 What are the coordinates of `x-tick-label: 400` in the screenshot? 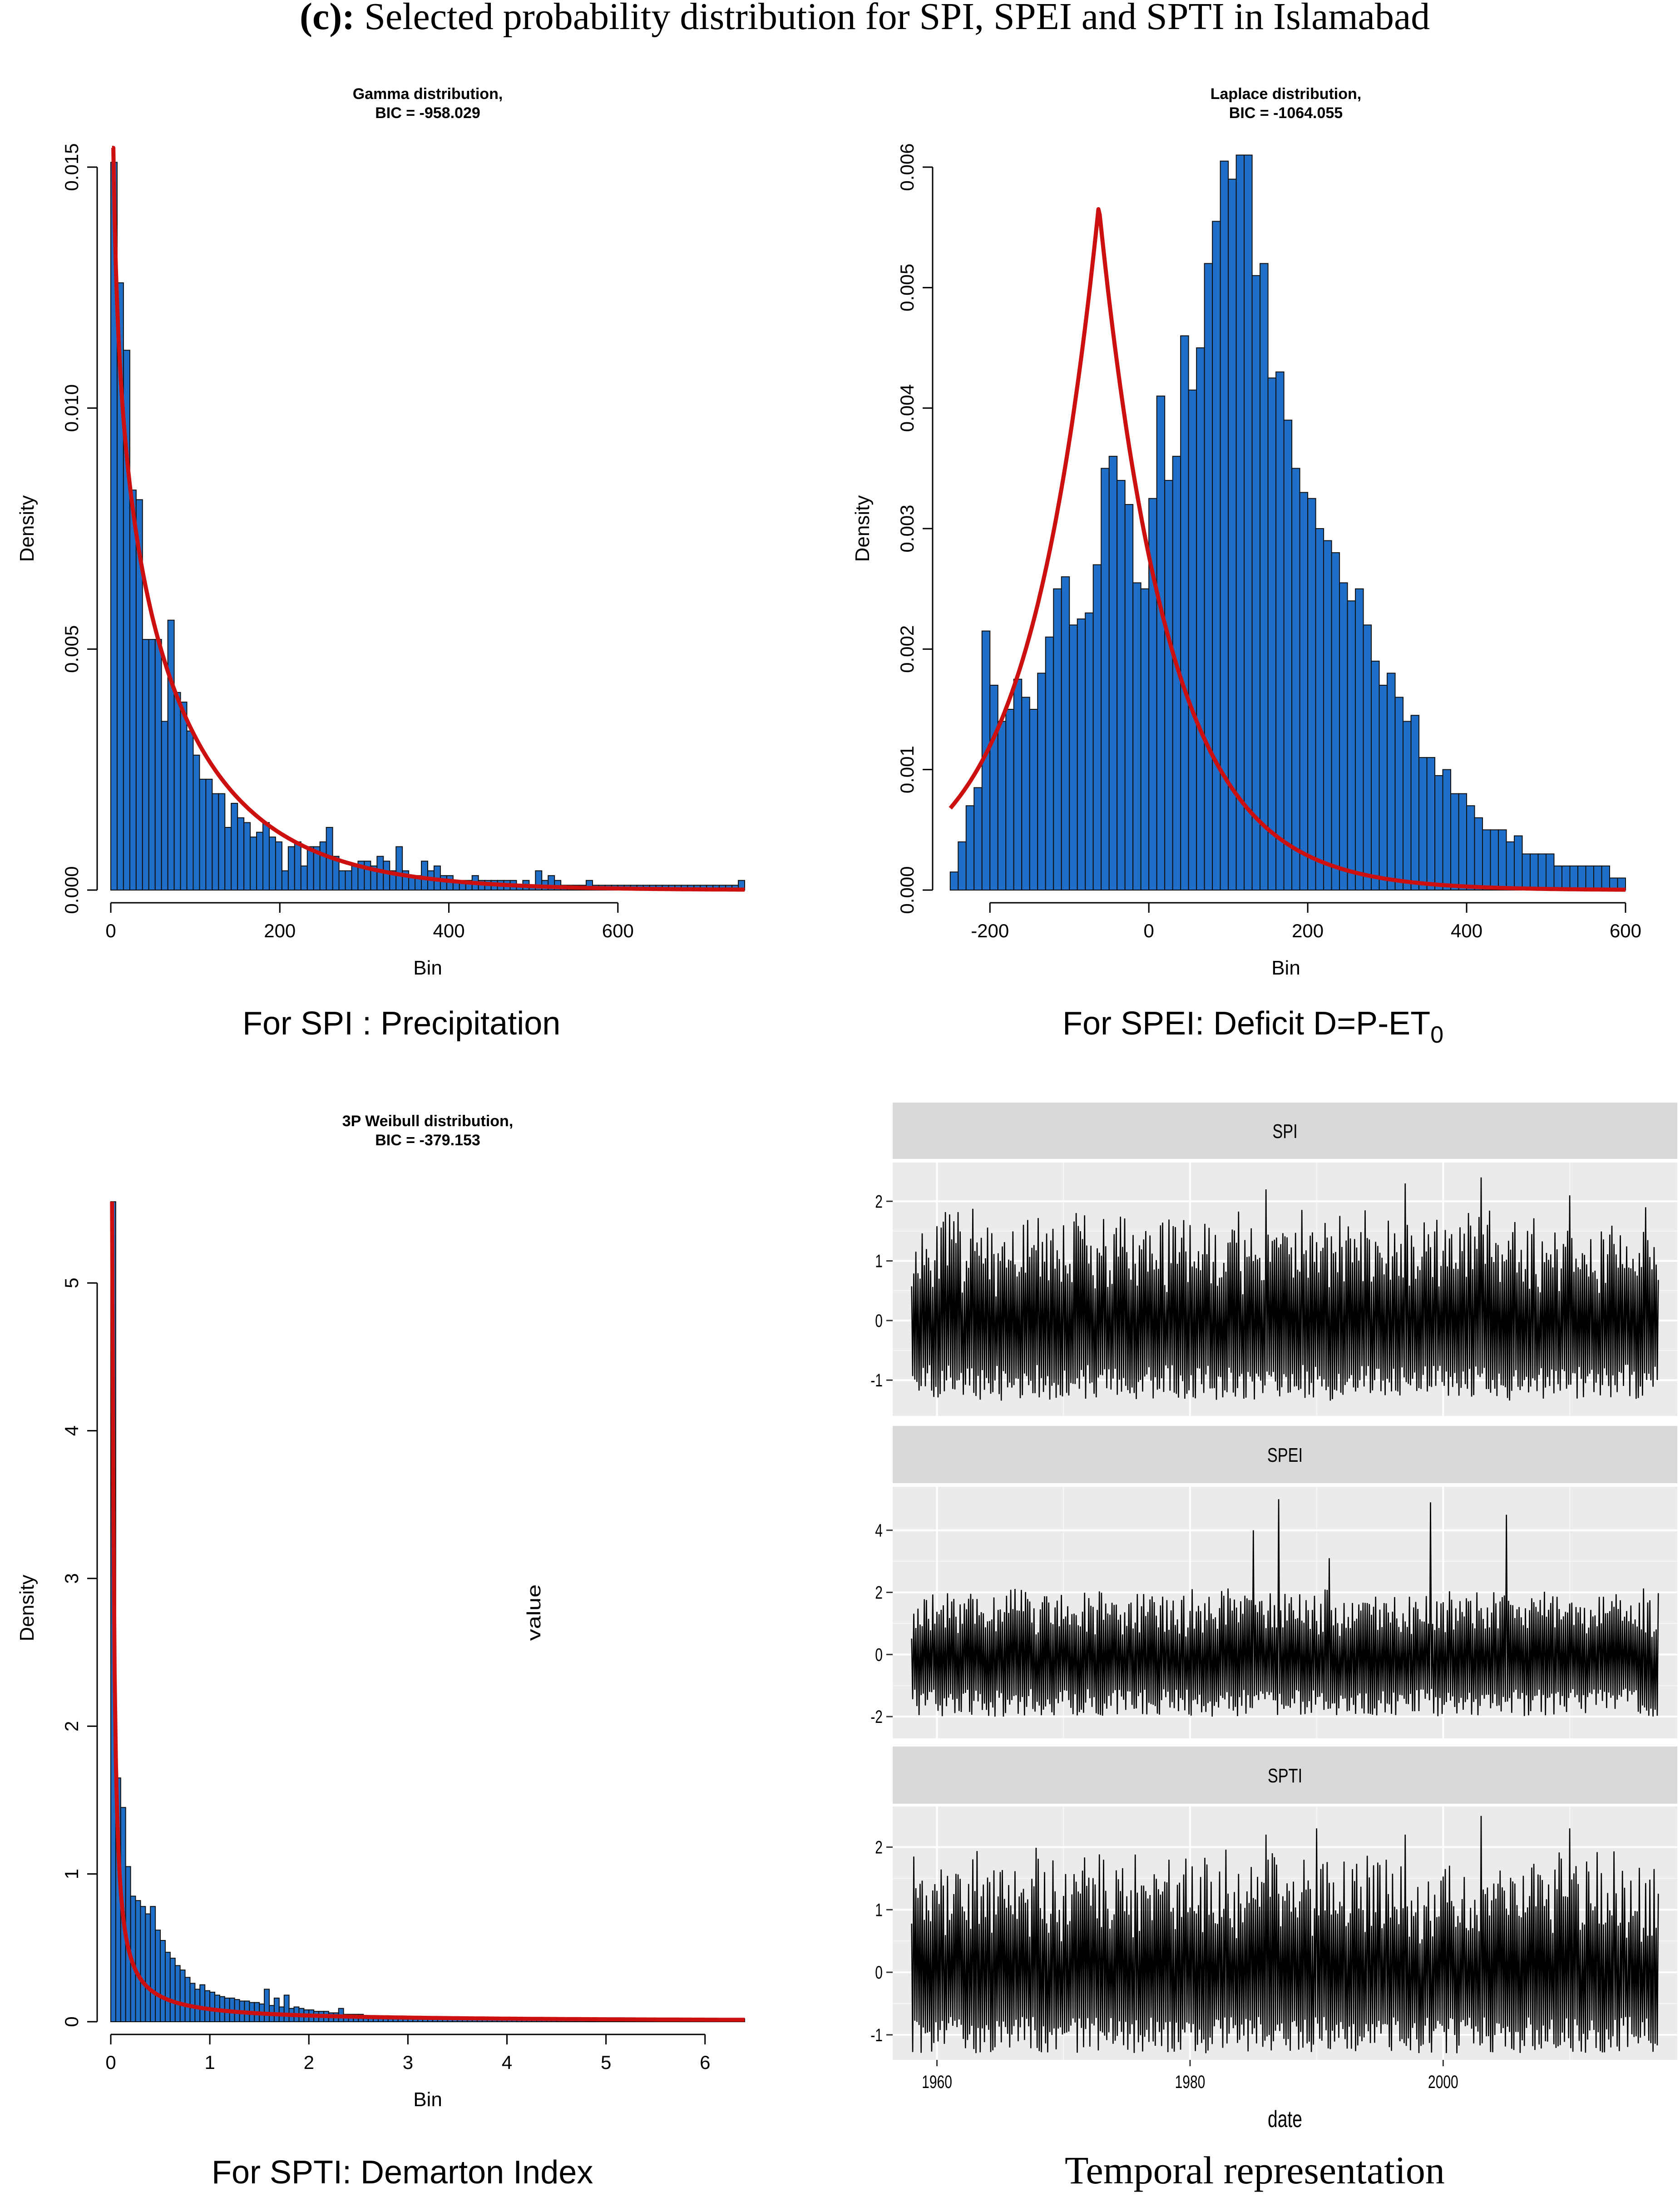 It's located at (449, 930).